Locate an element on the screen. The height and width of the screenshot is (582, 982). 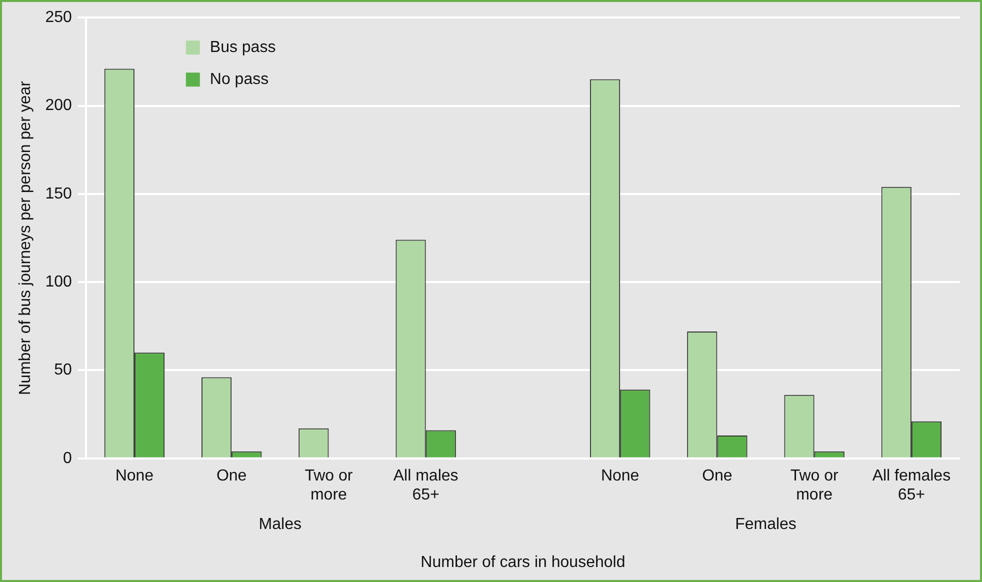
legend-label: No pass is located at coordinates (239, 79).